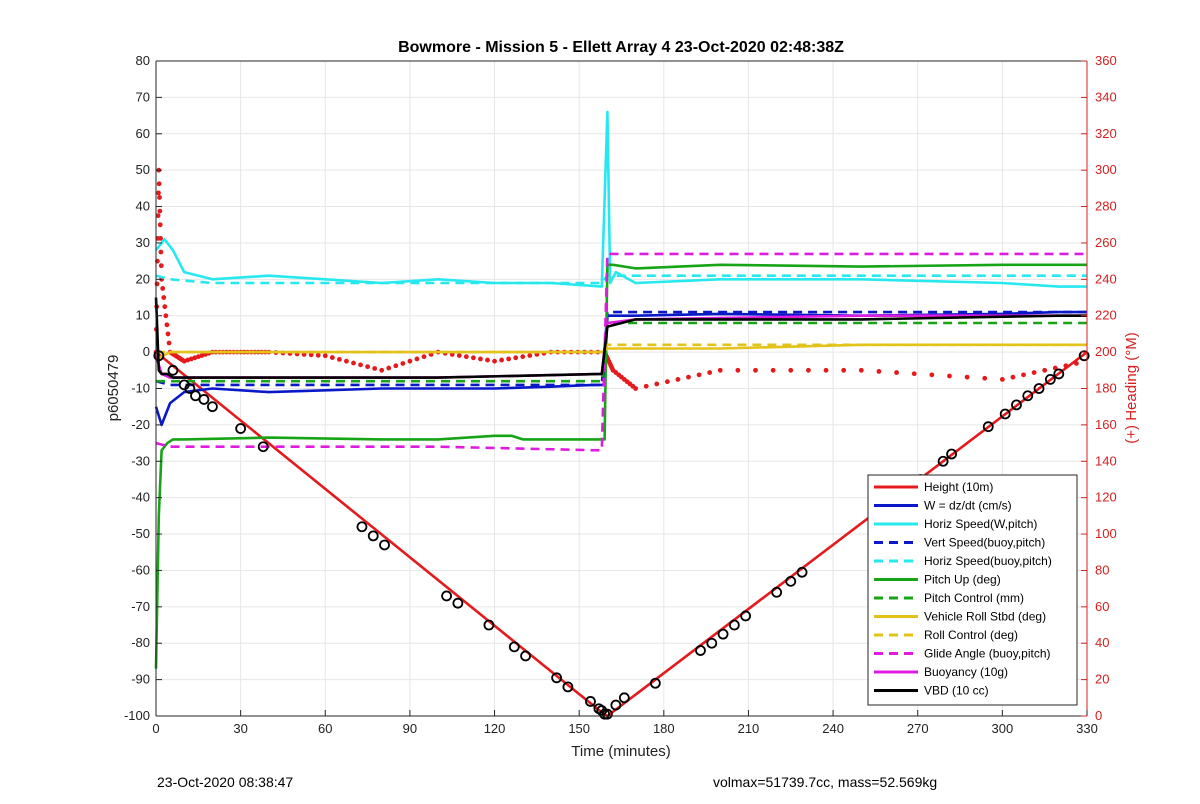  I want to click on y-tick-label: 80, so click(143, 60).